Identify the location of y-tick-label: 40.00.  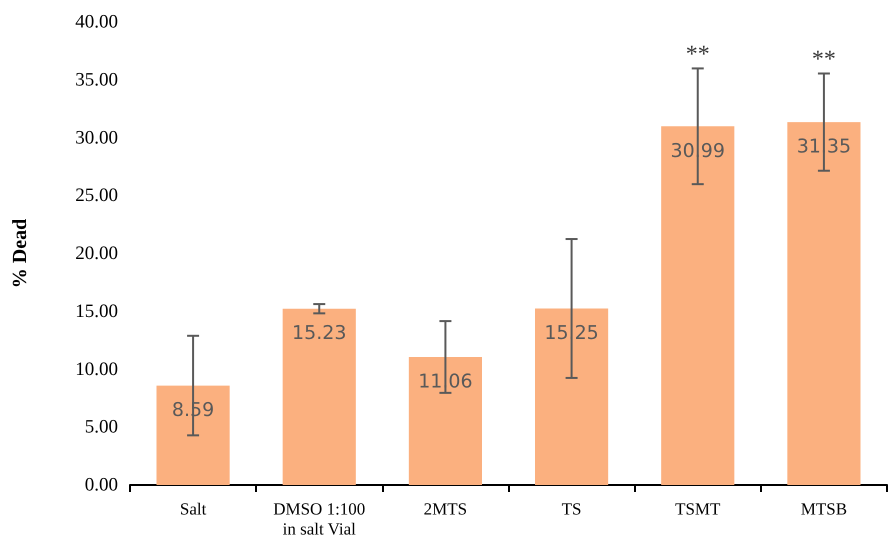
(96, 22).